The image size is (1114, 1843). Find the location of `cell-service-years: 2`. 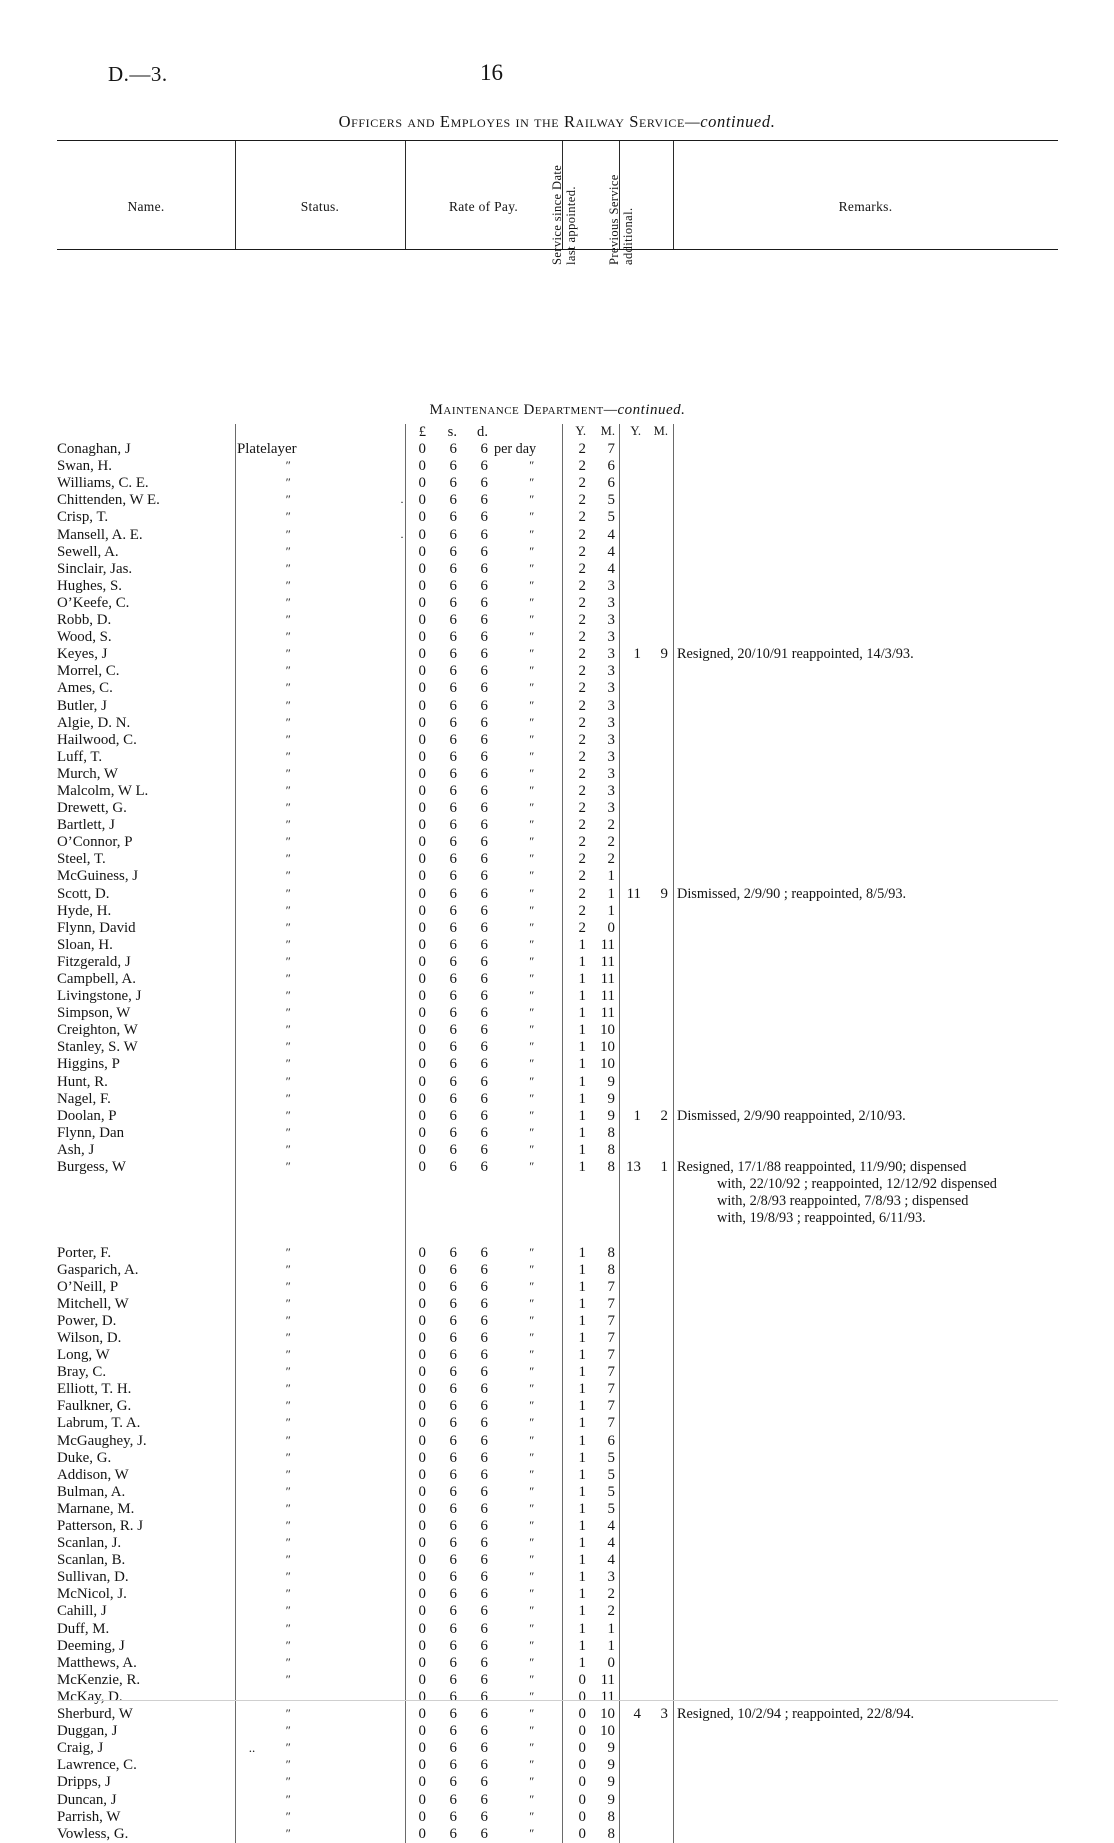

cell-service-years: 2 is located at coordinates (582, 449).